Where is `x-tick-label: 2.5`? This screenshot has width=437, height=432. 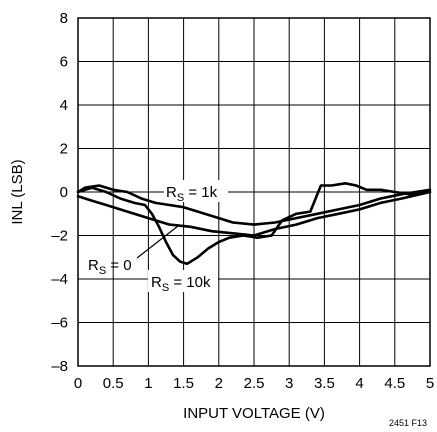 x-tick-label: 2.5 is located at coordinates (254, 383).